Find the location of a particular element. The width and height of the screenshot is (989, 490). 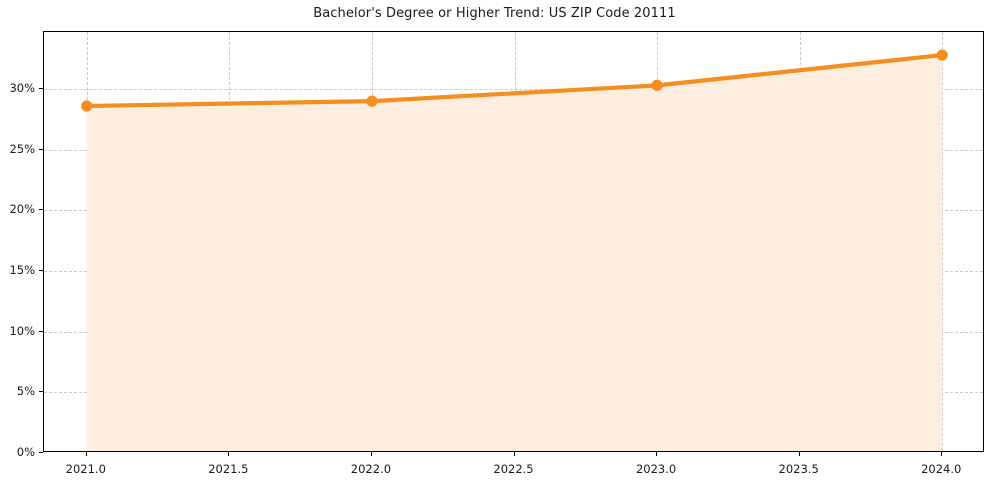

y-axis-tick-label: 5% is located at coordinates (25, 391).